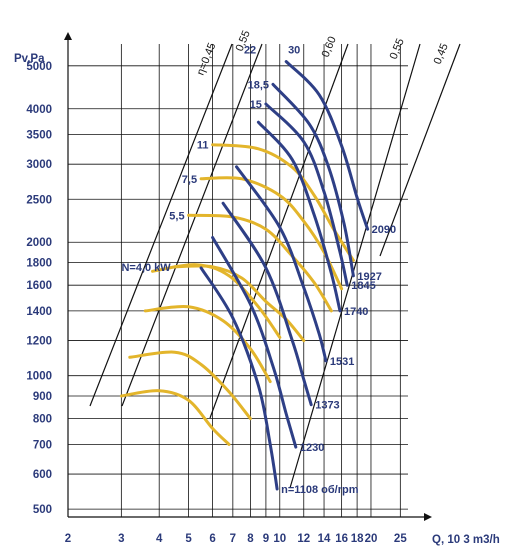 The height and width of the screenshot is (555, 519). Describe the element at coordinates (42, 445) in the screenshot. I see `y-tick-label-700: 700` at that location.